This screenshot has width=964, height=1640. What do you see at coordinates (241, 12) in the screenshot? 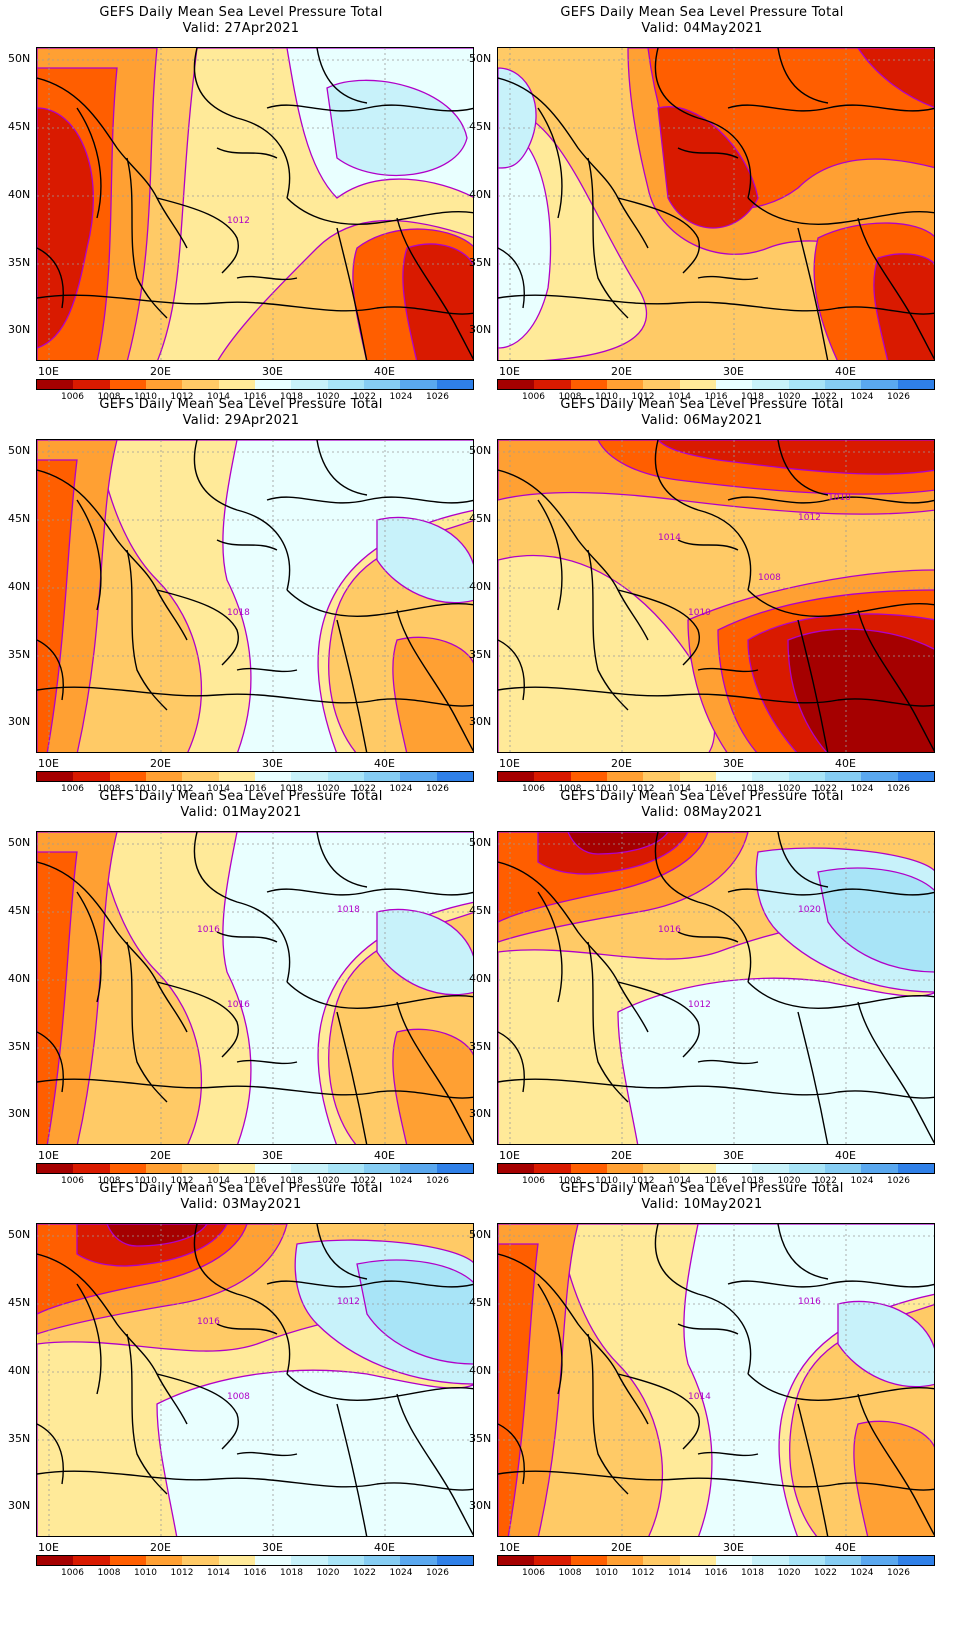
I see `panel-title: GEFS Daily Mean Sea Level Pressure Total` at bounding box center [241, 12].